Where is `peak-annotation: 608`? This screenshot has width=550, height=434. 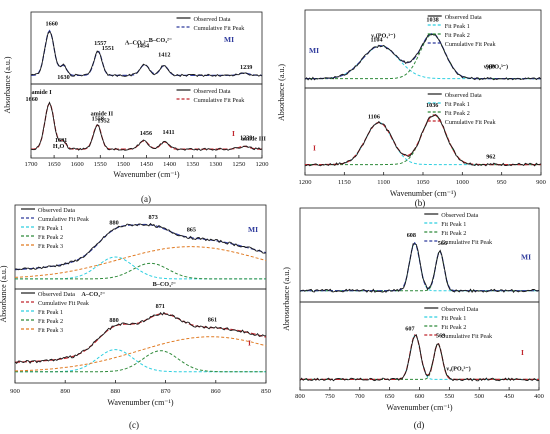
peak-annotation: 608 is located at coordinates (411, 235).